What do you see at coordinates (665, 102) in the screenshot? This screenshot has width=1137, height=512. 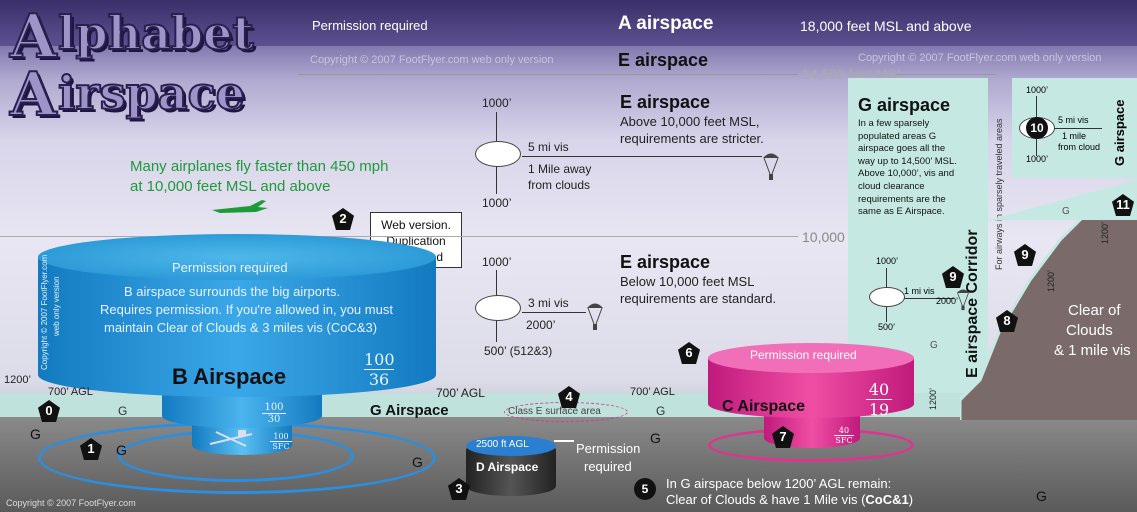 I see `e-mid-name: E airspace` at bounding box center [665, 102].